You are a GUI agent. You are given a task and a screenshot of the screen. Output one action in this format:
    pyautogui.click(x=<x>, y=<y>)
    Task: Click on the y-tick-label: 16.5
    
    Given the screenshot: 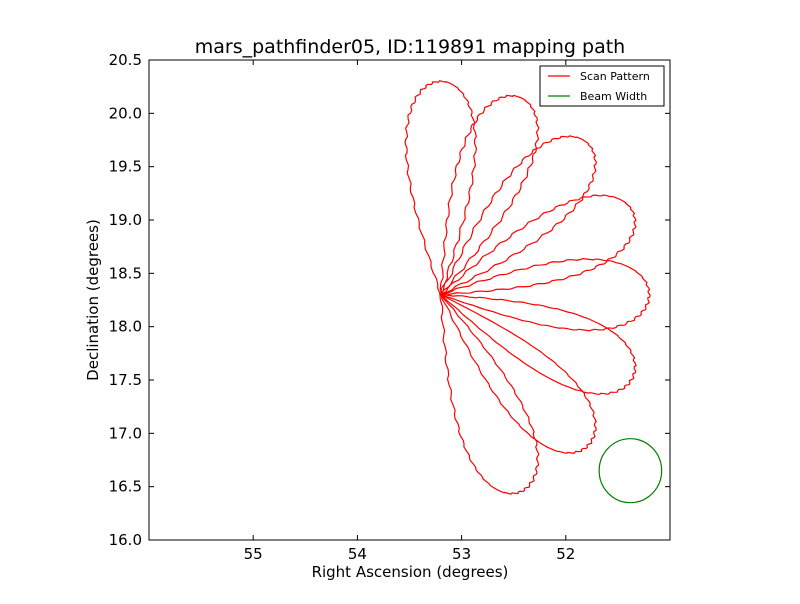 What is the action you would take?
    pyautogui.click(x=125, y=487)
    